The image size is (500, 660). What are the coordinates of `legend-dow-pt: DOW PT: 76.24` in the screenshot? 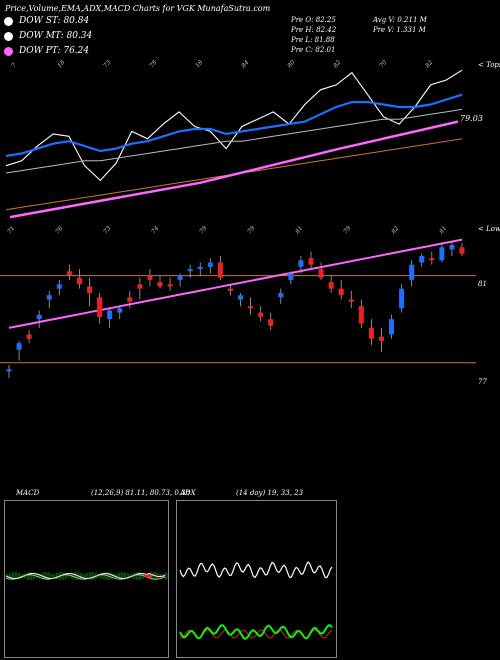 It's located at (46, 51).